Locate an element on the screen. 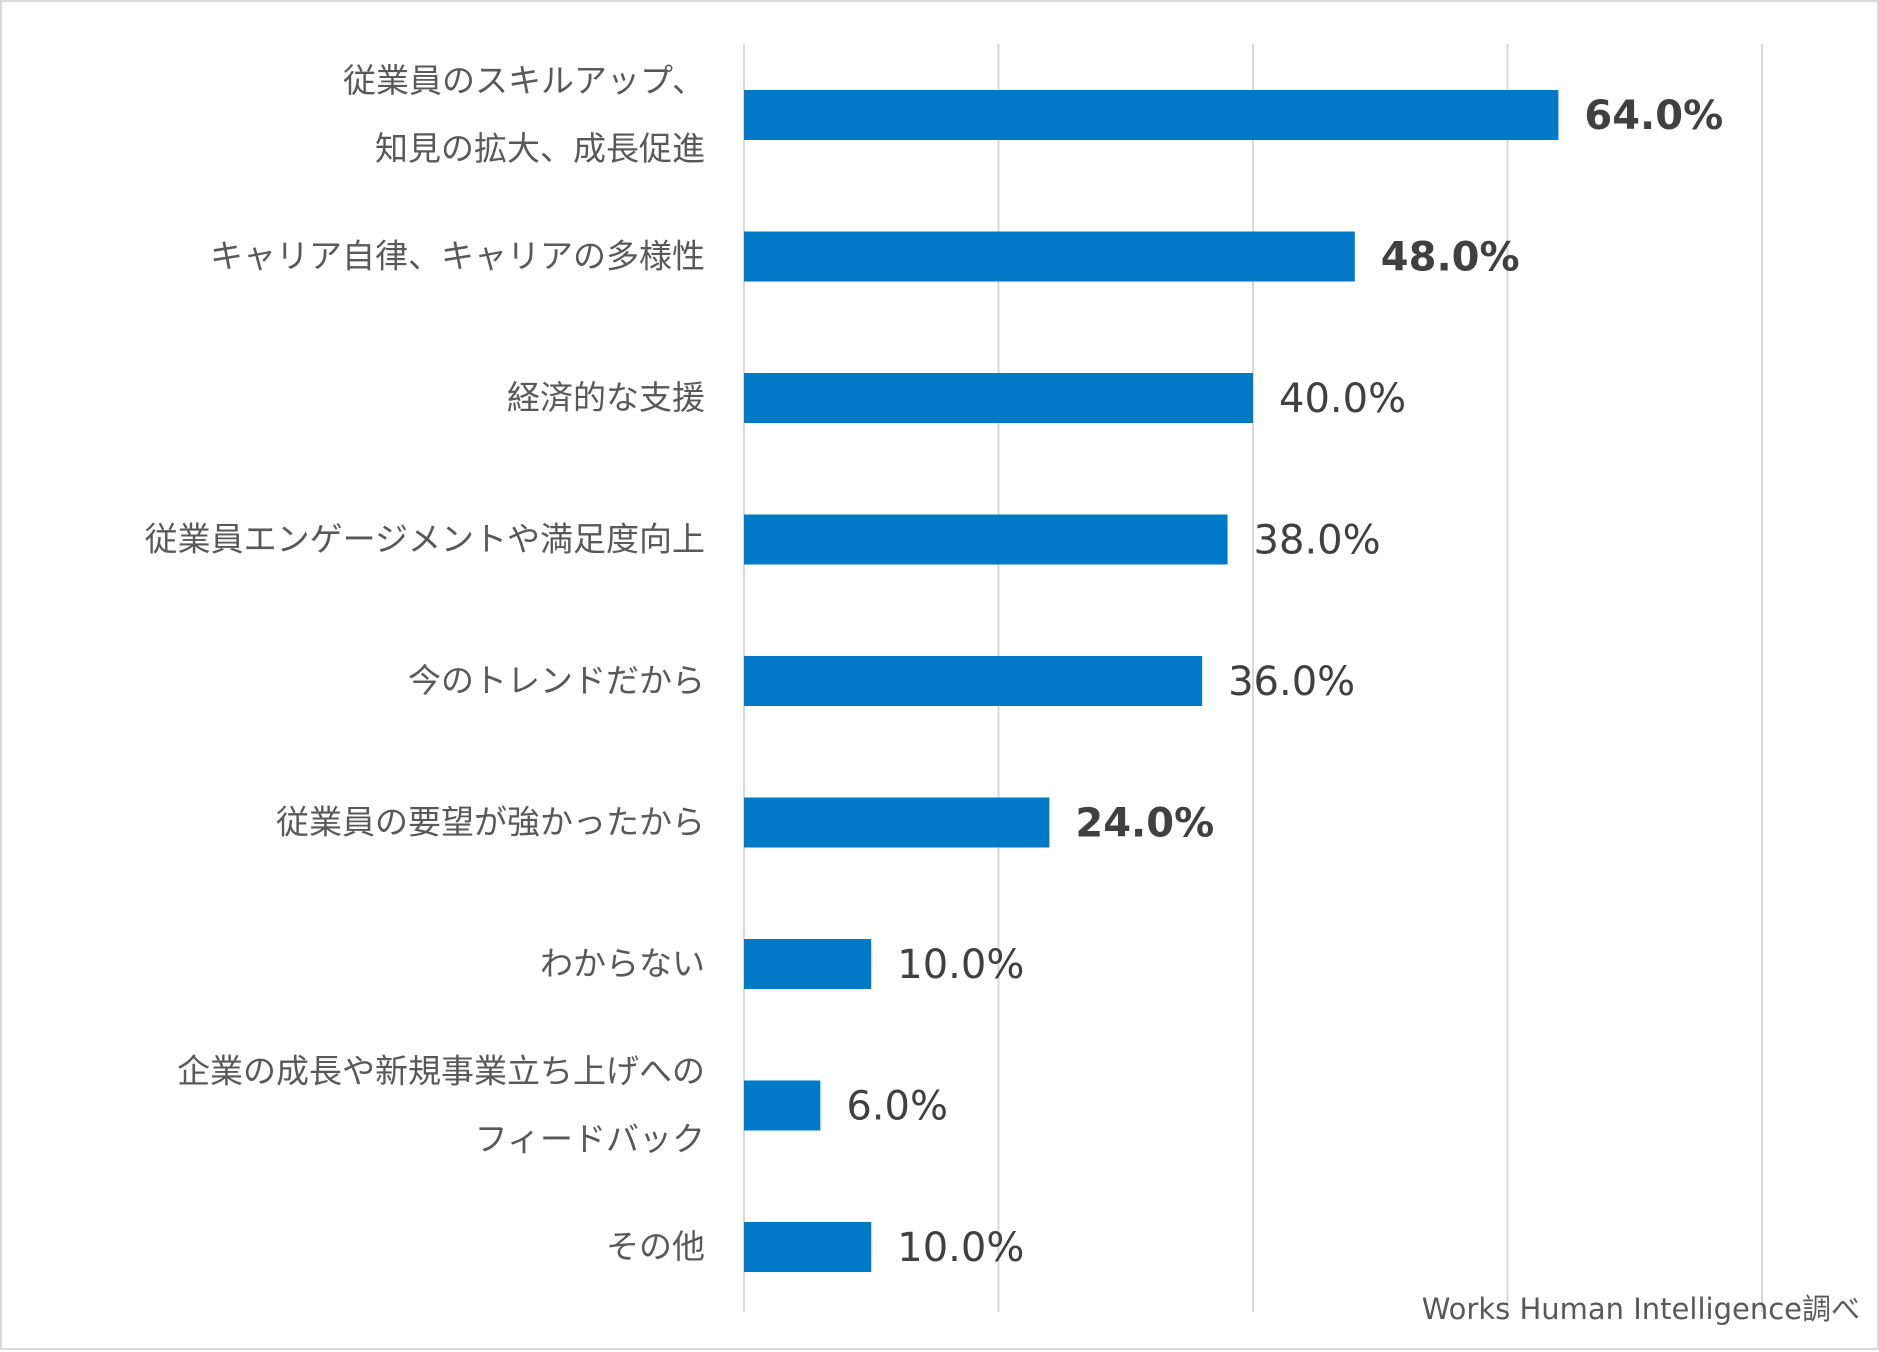 The image size is (1879, 1352). category-label: 知見の拡大、成長促進 is located at coordinates (540, 148).